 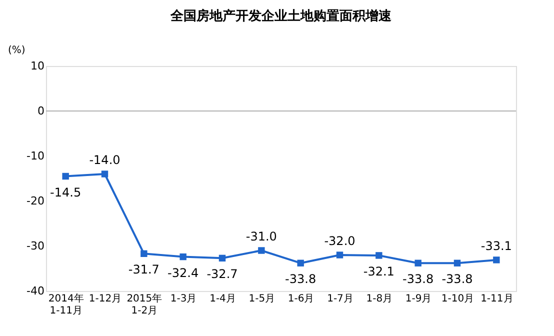 I want to click on x-tick-label: 1-12月, so click(x=105, y=299).